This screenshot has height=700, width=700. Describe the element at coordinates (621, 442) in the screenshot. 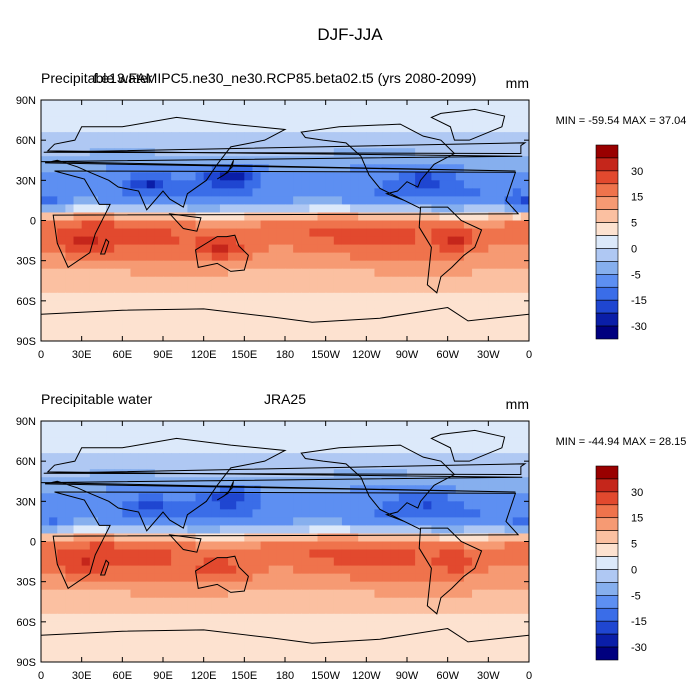

I see `min-max-stats: MIN = -44.94 MAX = 28.15` at that location.